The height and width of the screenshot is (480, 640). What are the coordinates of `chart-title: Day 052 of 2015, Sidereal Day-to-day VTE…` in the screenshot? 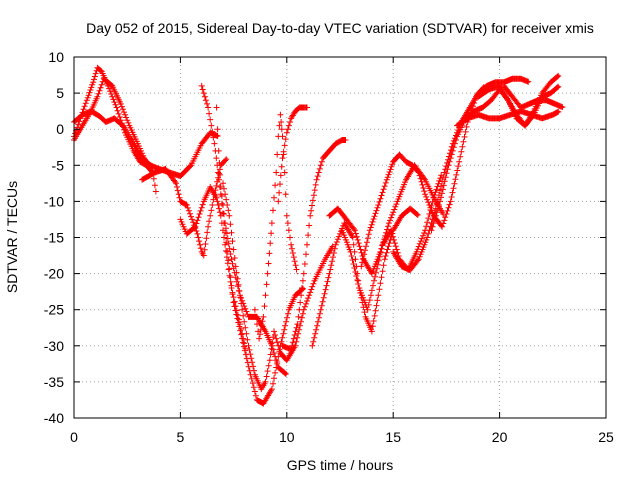 It's located at (340, 28).